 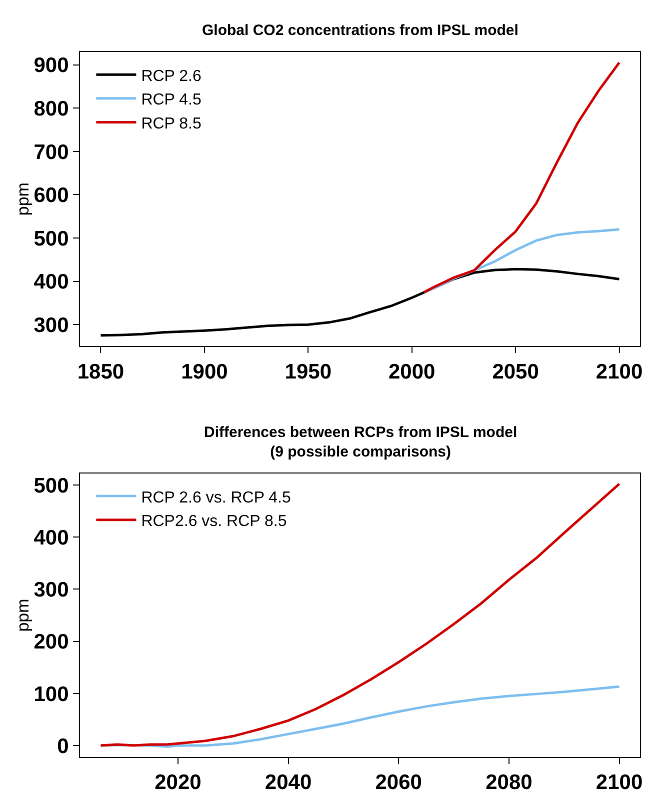 What do you see at coordinates (63, 746) in the screenshot?
I see `y-tick-label: 0` at bounding box center [63, 746].